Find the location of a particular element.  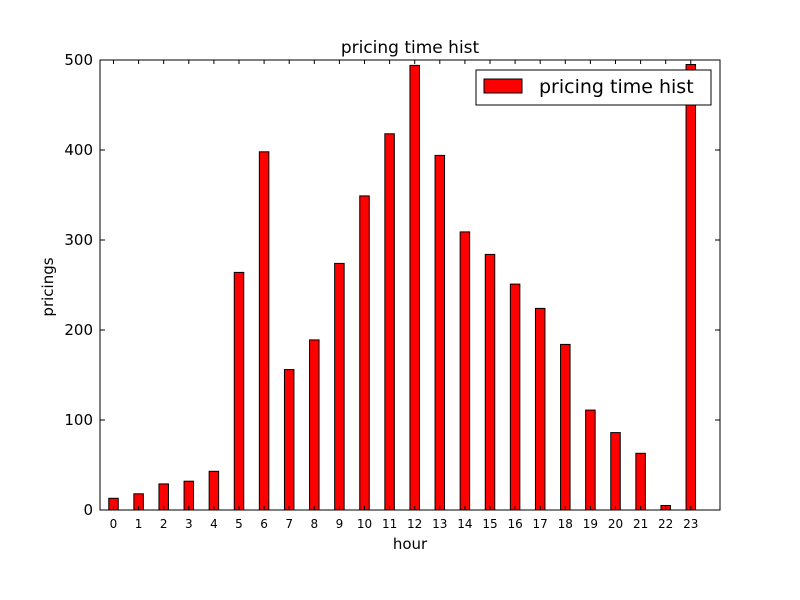

x-tick-label-1: 1 is located at coordinates (139, 524).